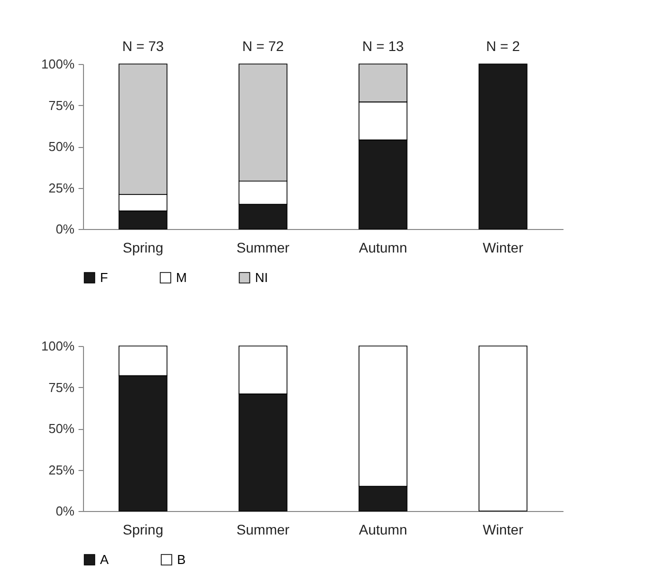 This screenshot has height=573, width=668. I want to click on annotation: N = 72, so click(263, 46).